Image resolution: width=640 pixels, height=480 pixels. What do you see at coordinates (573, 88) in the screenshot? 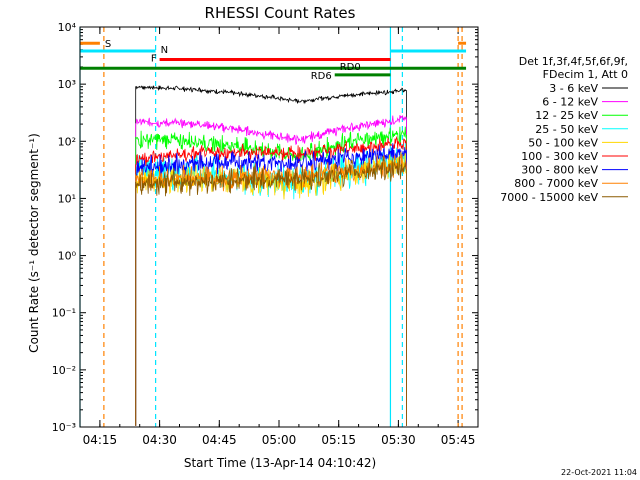
I see `legend-label: 3 - 6 keV` at bounding box center [573, 88].